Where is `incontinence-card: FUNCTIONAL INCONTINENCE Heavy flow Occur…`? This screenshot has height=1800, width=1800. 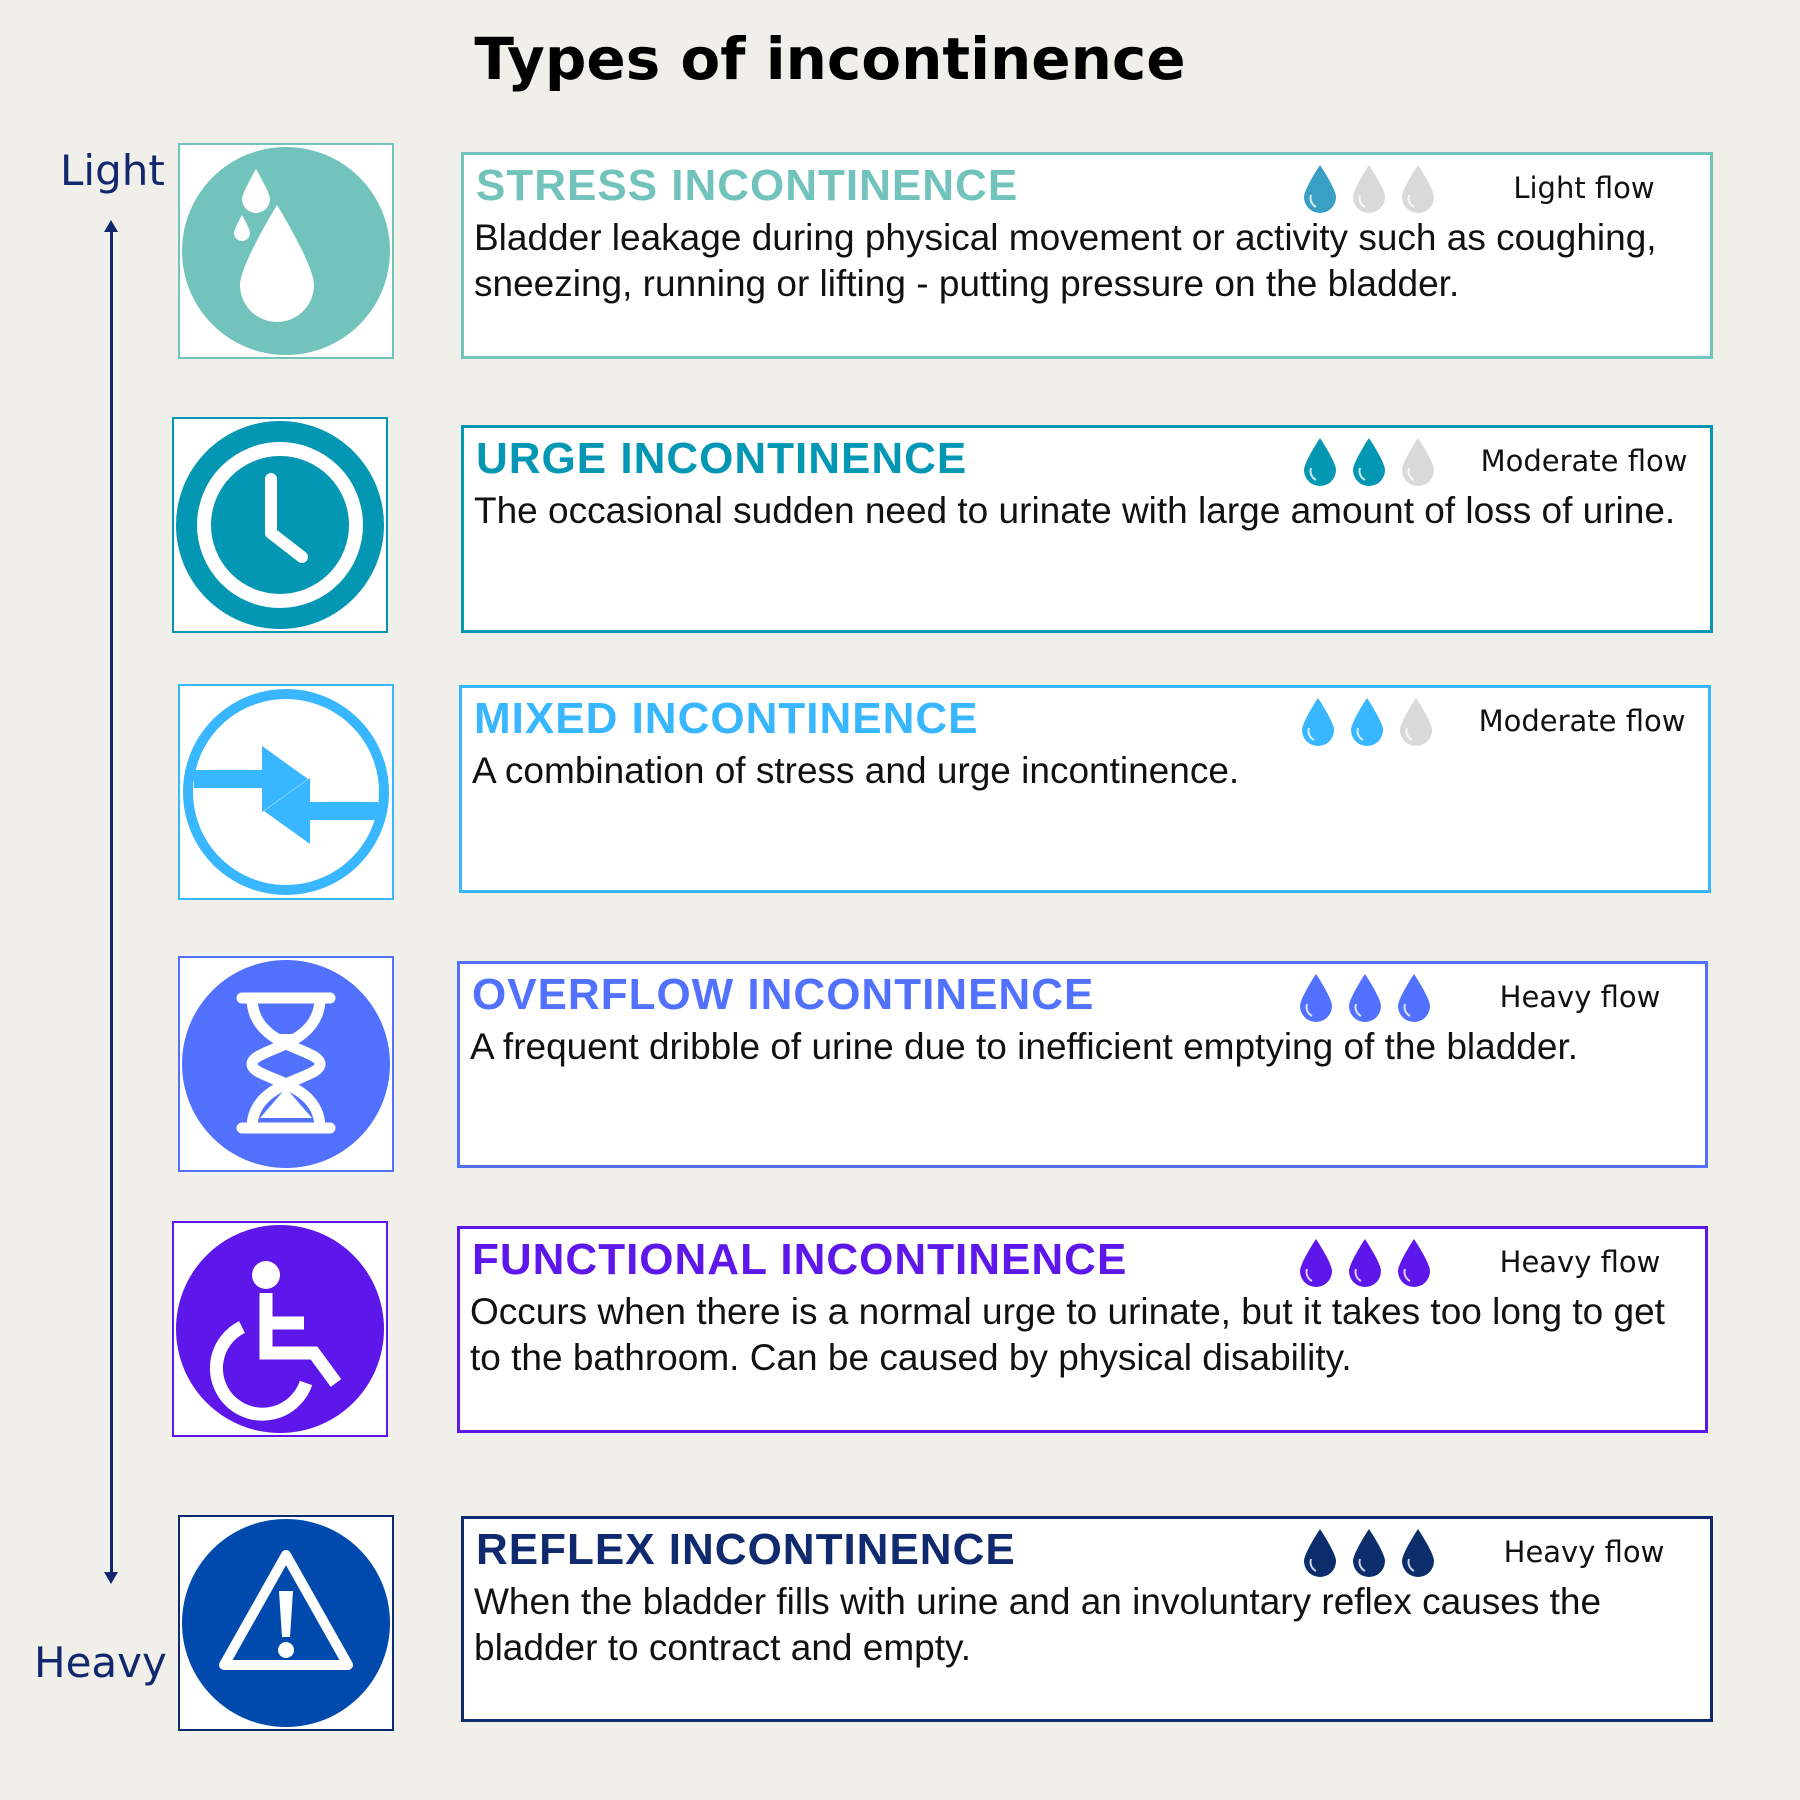
incontinence-card: FUNCTIONAL INCONTINENCE Heavy flow Occur… is located at coordinates (1082, 1329).